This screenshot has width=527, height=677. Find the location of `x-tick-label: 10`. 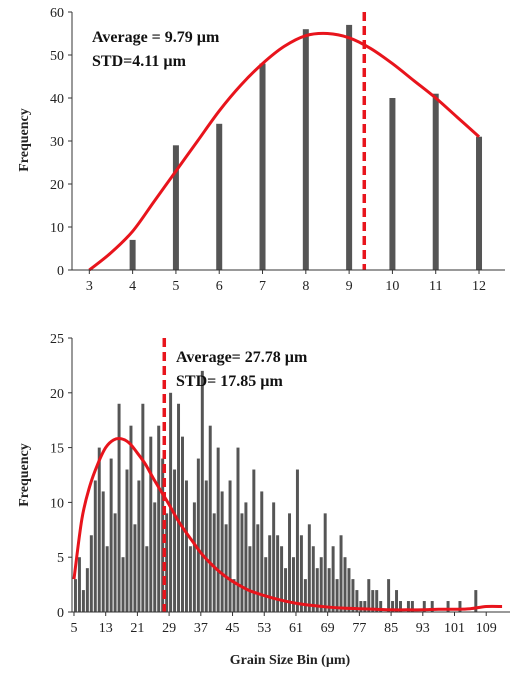

x-tick-label: 10 is located at coordinates (392, 286).